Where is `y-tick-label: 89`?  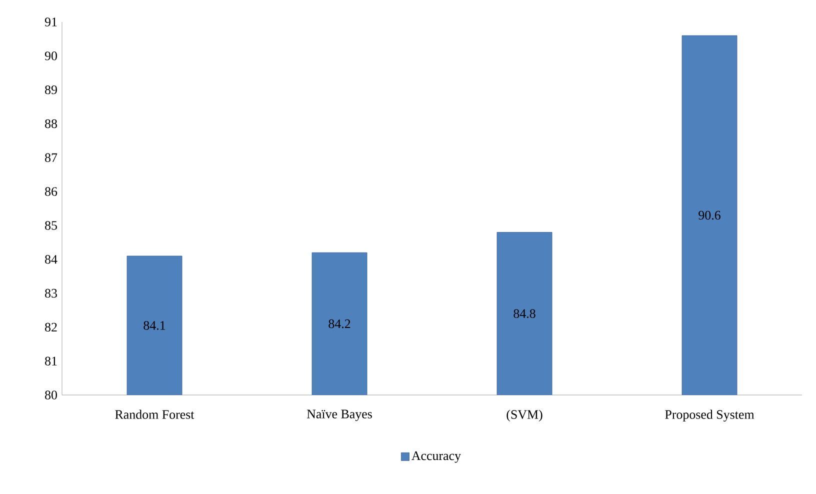
y-tick-label: 89 is located at coordinates (51, 89).